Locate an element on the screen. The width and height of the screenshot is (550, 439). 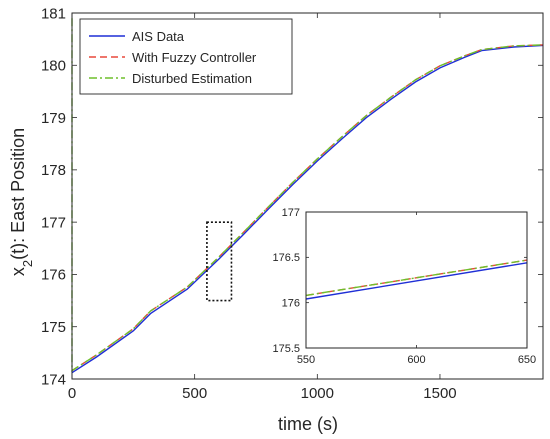
main-y-tick-label: 174 is located at coordinates (53, 379).